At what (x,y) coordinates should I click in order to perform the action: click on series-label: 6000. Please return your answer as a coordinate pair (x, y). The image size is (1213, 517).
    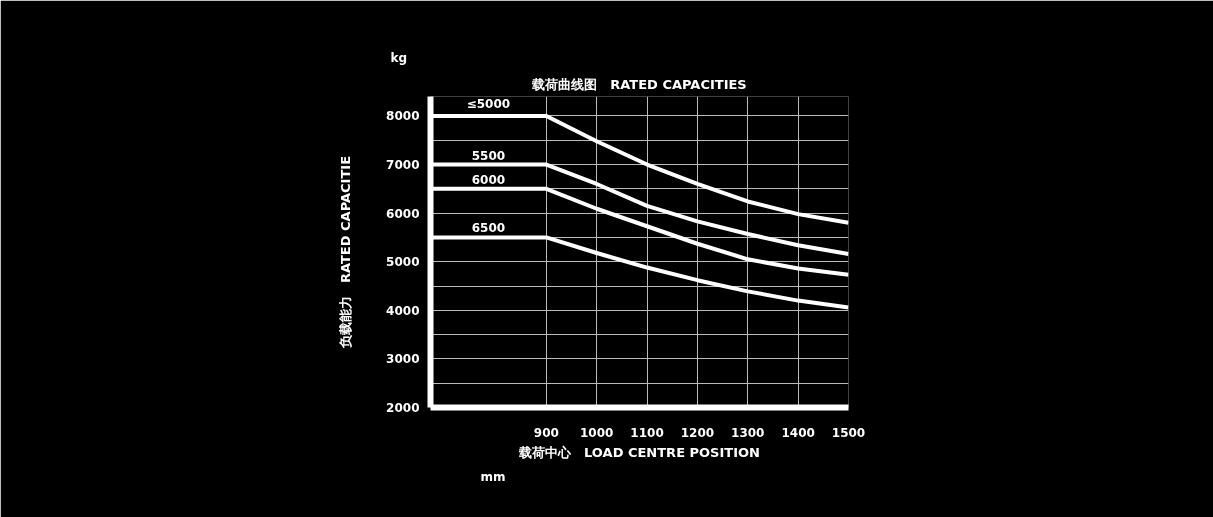
    Looking at the image, I should click on (488, 179).